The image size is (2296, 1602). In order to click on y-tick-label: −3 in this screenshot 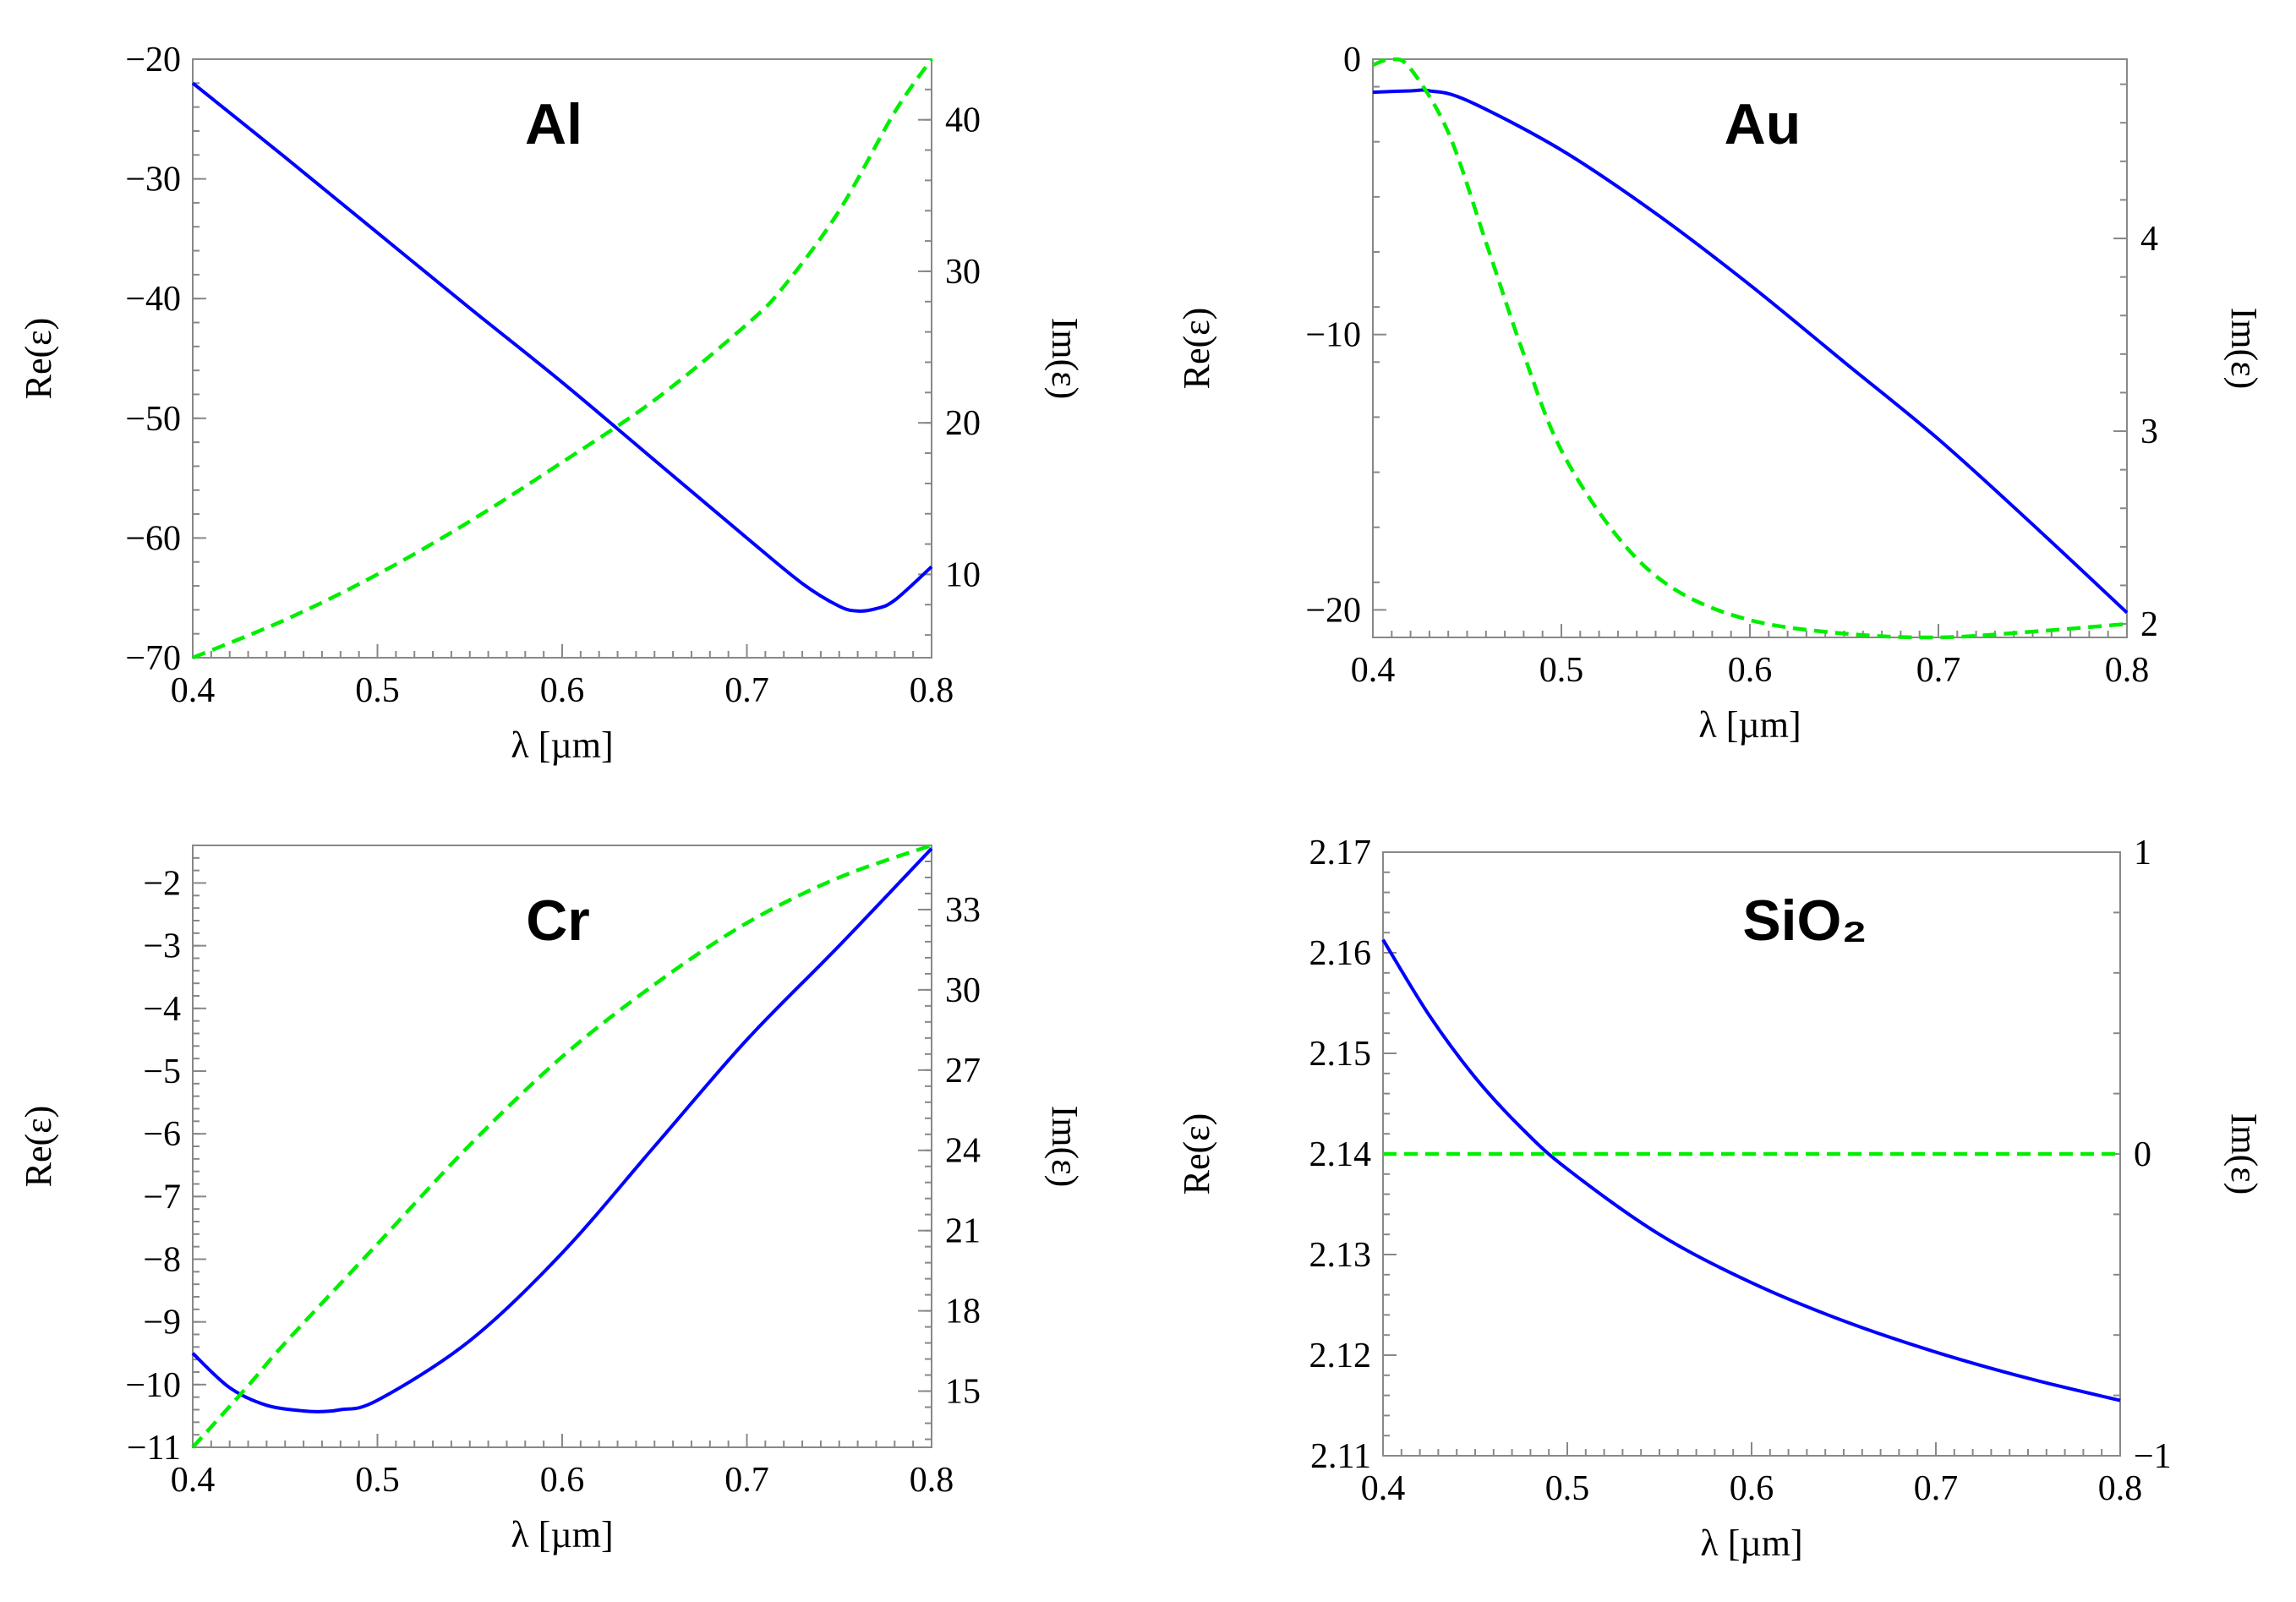, I will do `click(162, 946)`.